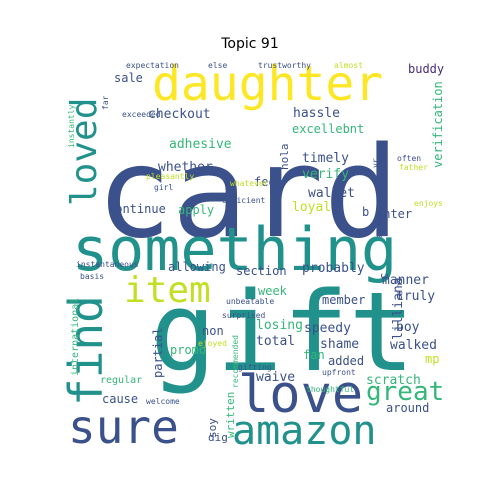  Describe the element at coordinates (197, 267) in the screenshot. I see `word: allowing` at that location.